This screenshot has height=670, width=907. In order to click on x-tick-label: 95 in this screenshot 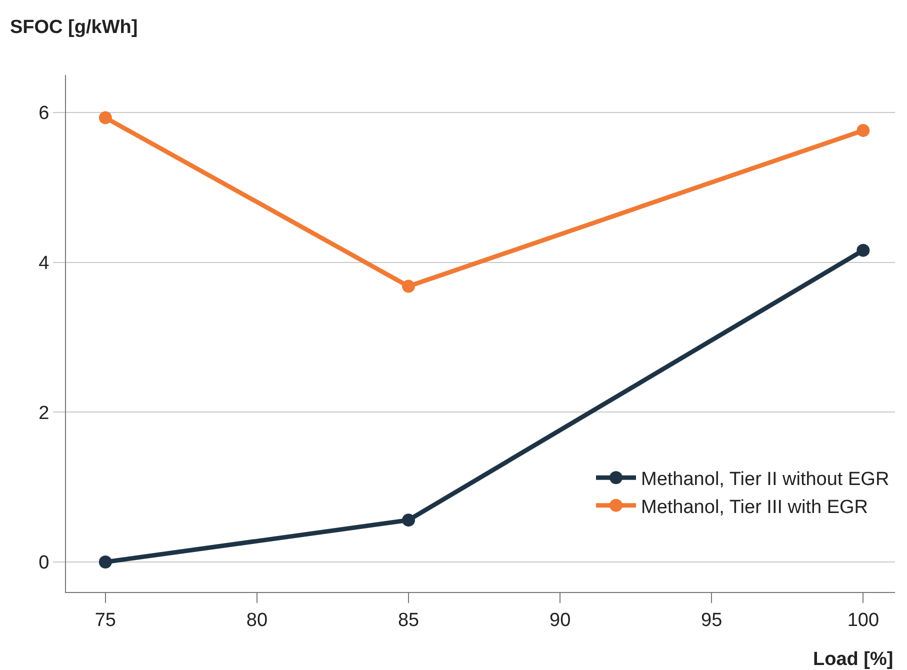, I will do `click(711, 620)`.